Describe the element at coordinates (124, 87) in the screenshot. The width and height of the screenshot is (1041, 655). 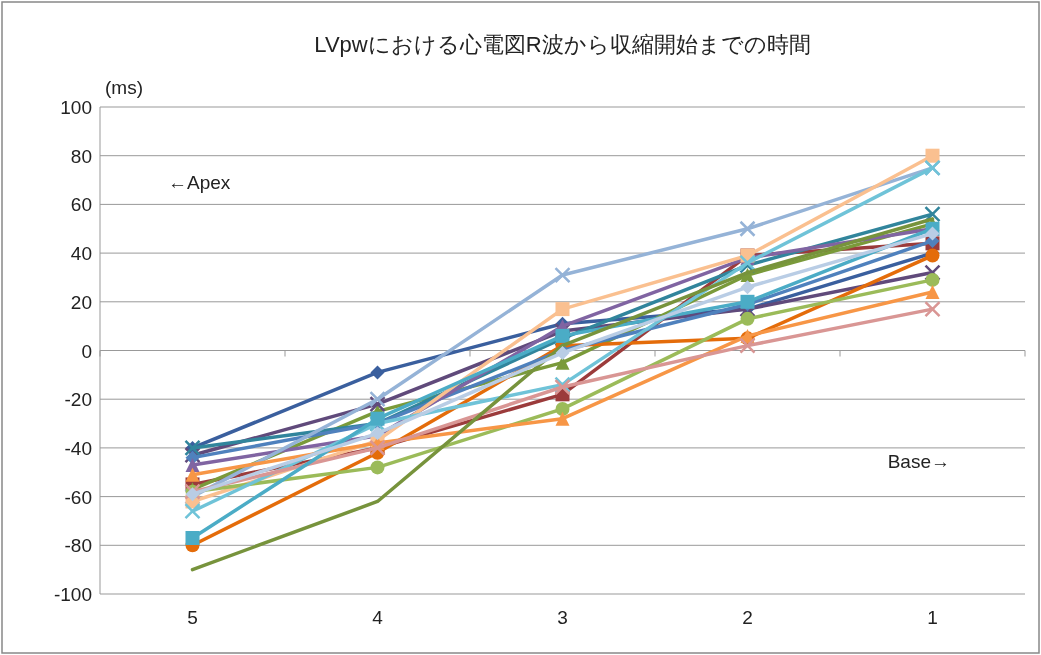
I see `text: (ms)` at that location.